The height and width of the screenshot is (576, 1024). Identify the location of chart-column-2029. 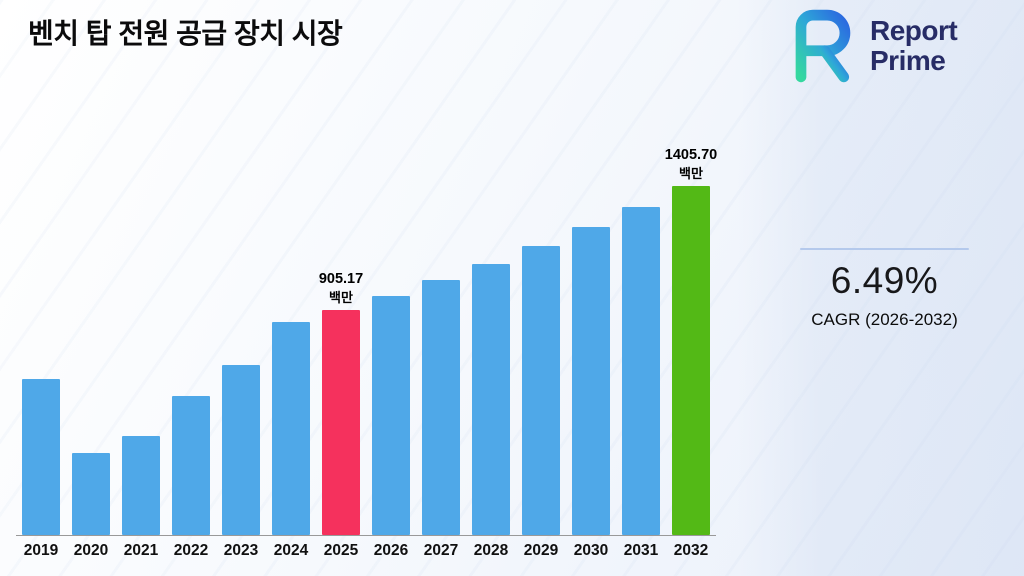
(541, 390).